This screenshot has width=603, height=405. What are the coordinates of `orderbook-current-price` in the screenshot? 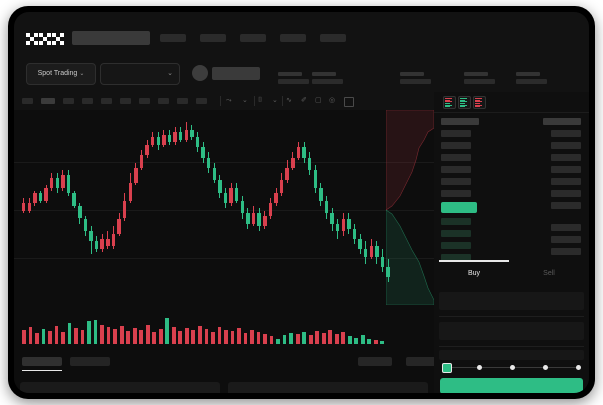 It's located at (459, 207).